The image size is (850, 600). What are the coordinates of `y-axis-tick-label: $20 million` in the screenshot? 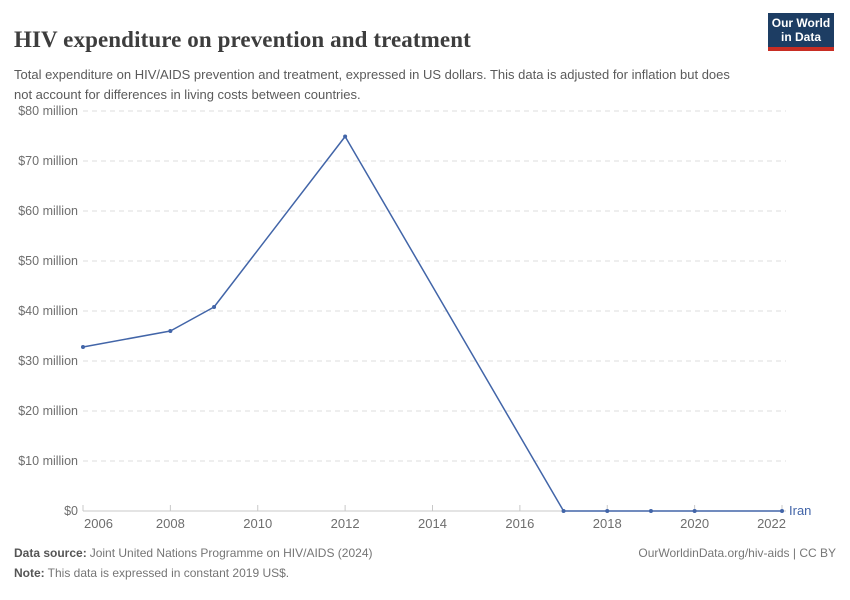 It's located at (48, 411).